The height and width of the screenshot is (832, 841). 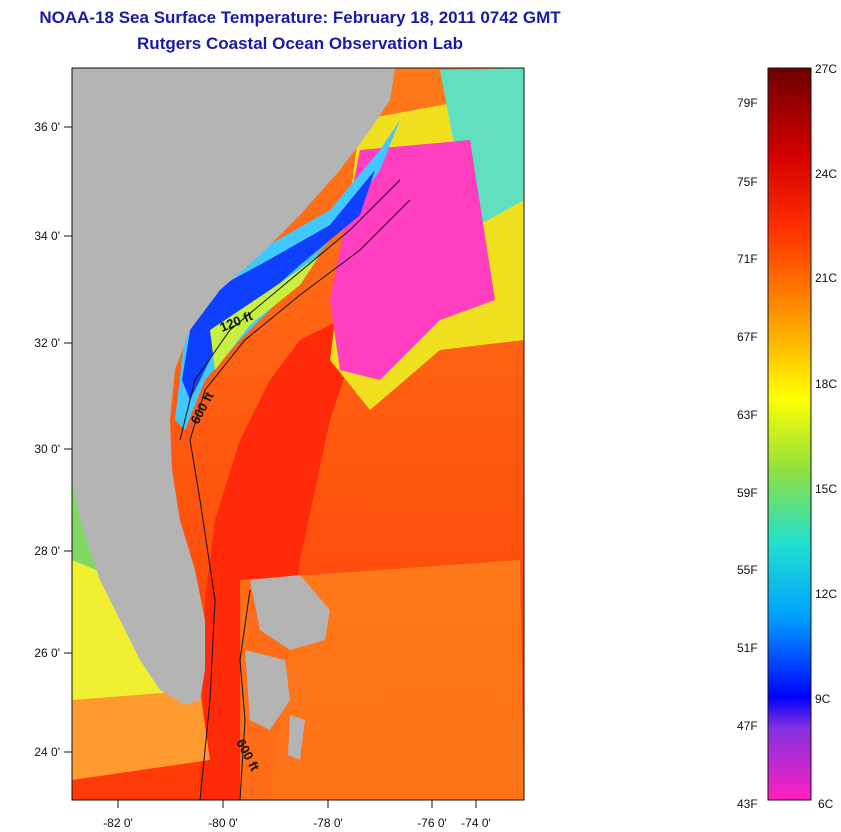 I want to click on colorbar-f-label: 55F, so click(x=747, y=570).